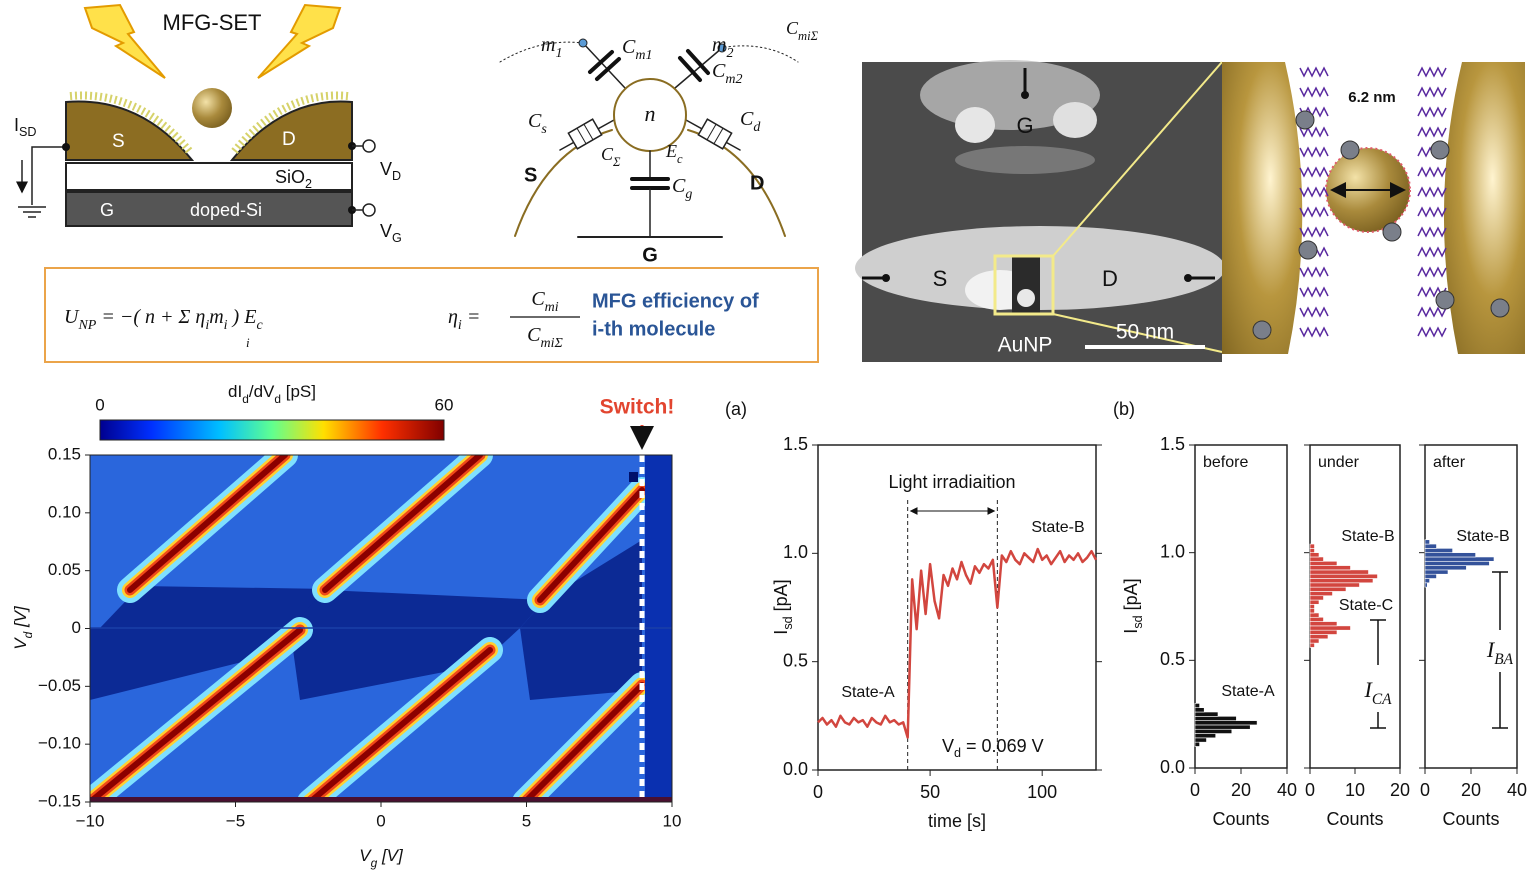 The image size is (1536, 875). I want to click on label: Cm2, so click(727, 73).